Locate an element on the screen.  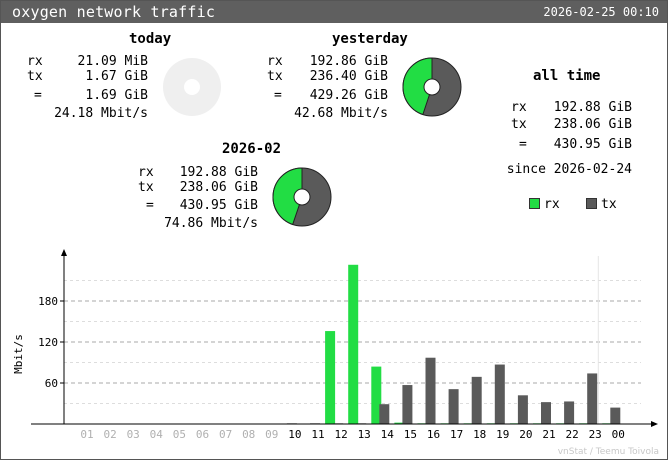
x-tick-label: 06 is located at coordinates (202, 434).